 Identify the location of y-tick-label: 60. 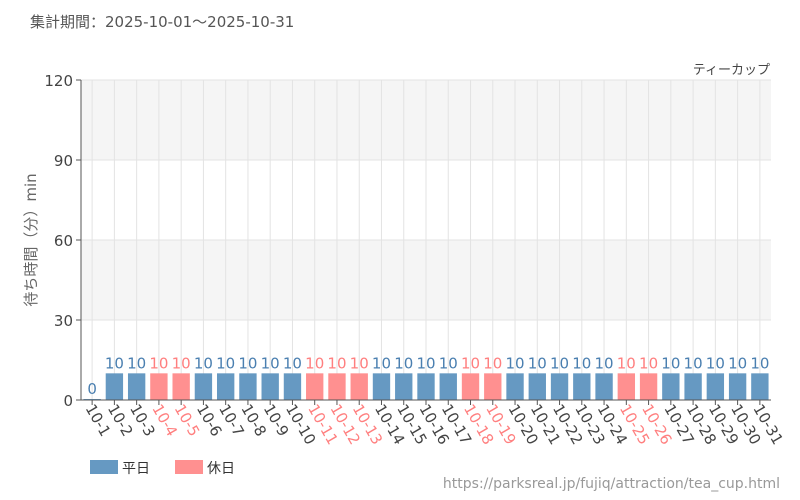
(63, 241).